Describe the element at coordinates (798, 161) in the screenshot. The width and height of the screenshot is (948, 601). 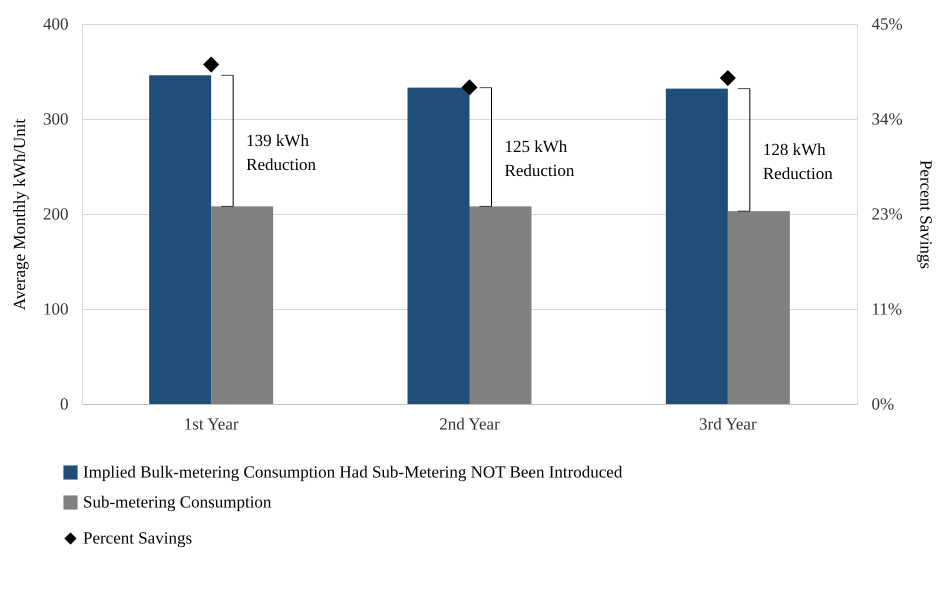
I see `annotation: 128 kWh Reduction` at that location.